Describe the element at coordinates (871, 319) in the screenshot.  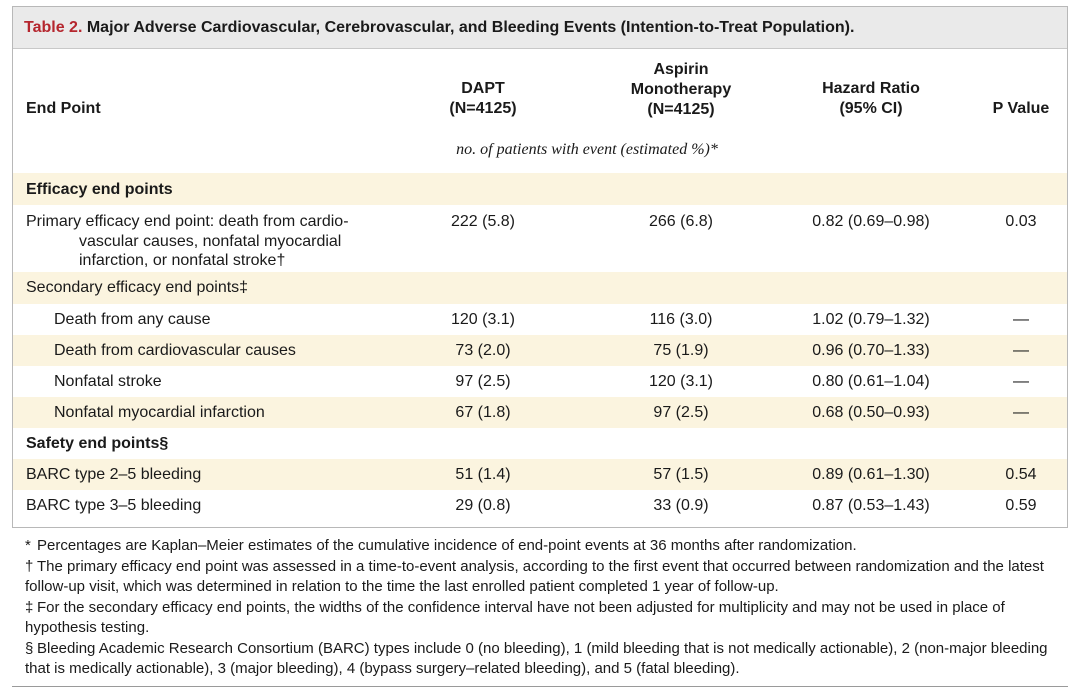
I see `cell-hazard-ratio: 1.02 (0.79–1.32)` at that location.